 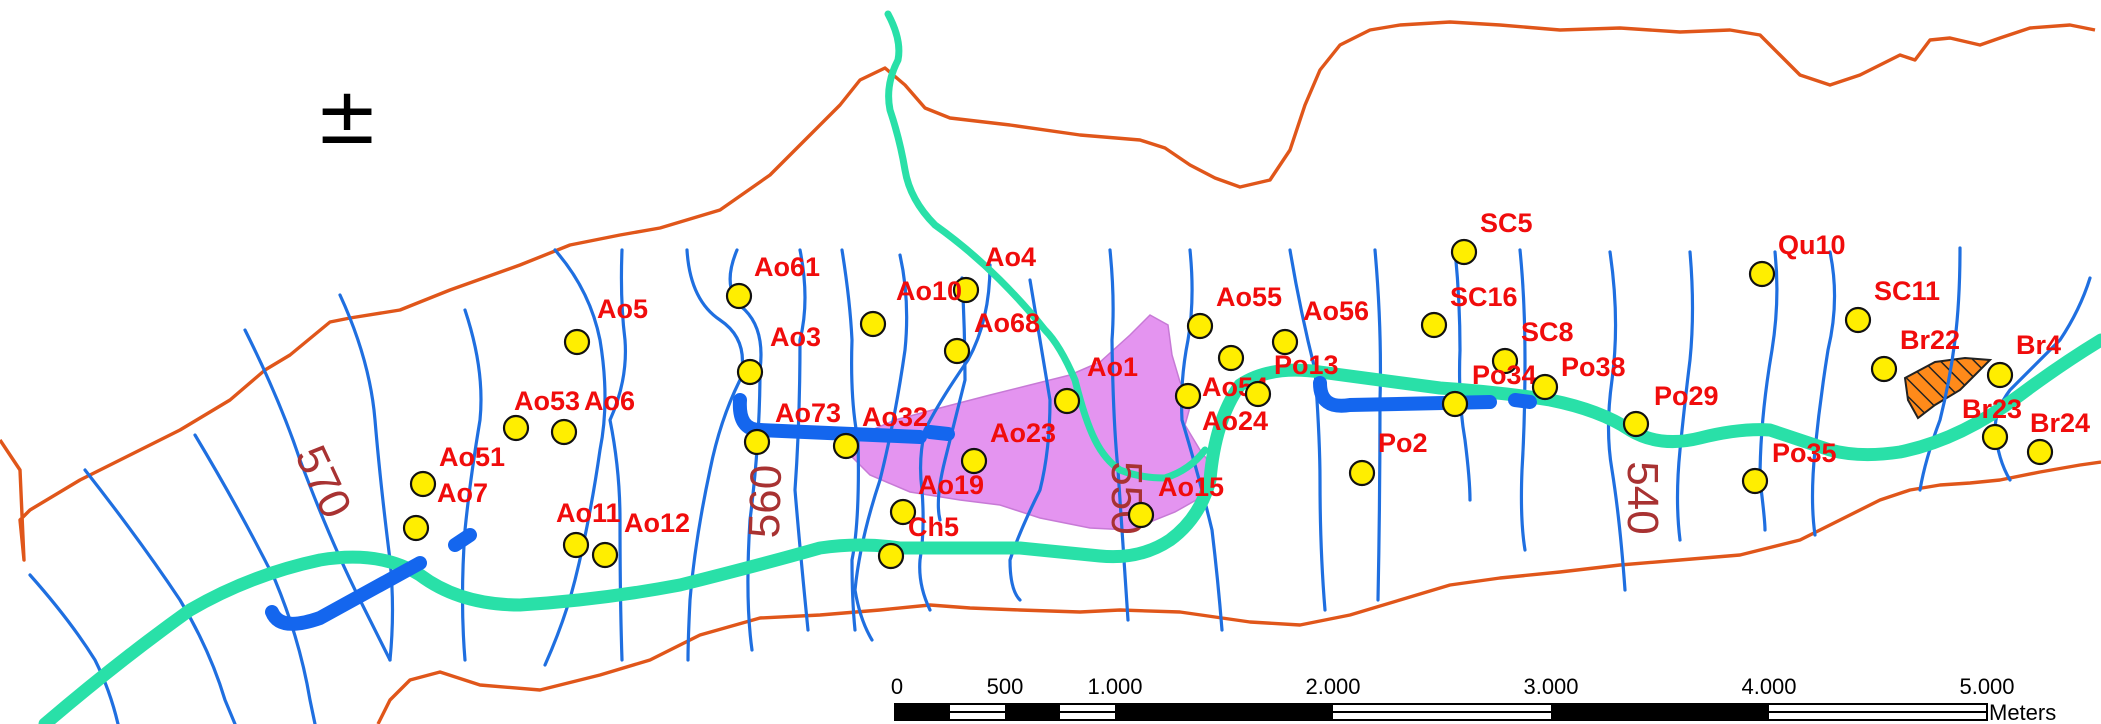 I want to click on scale-unit-label: Meters, so click(x=2022, y=712).